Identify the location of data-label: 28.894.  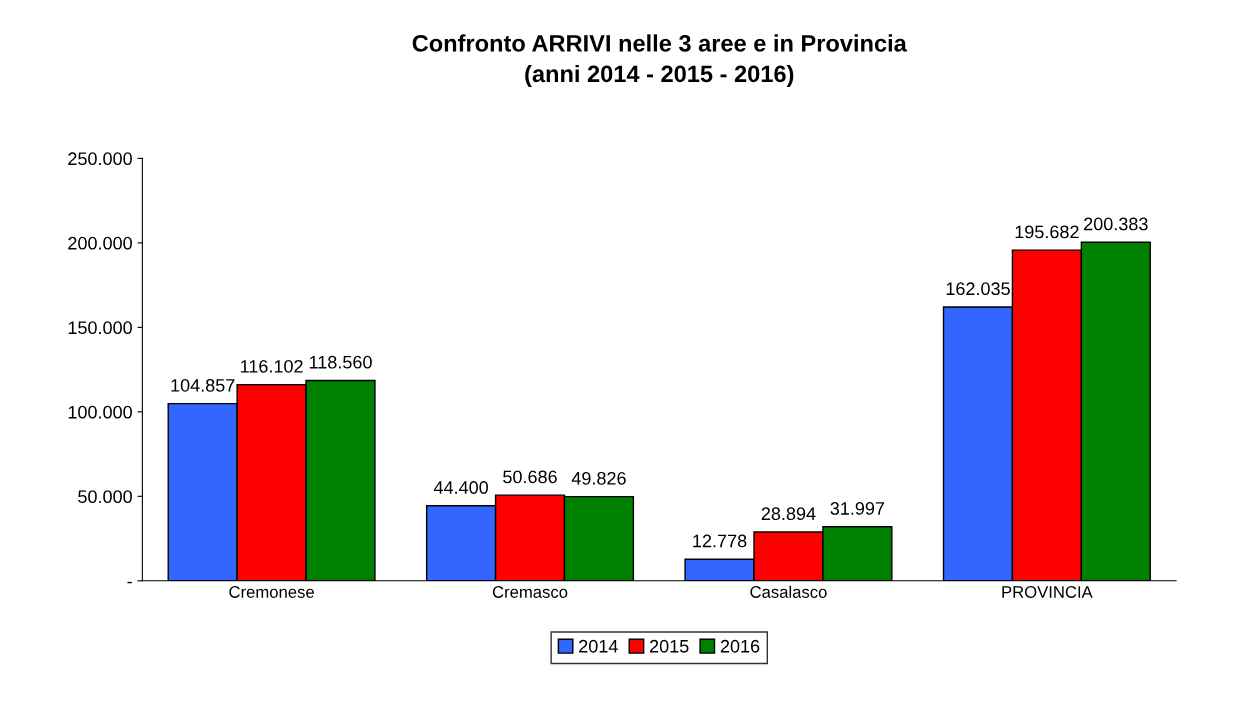
(788, 514).